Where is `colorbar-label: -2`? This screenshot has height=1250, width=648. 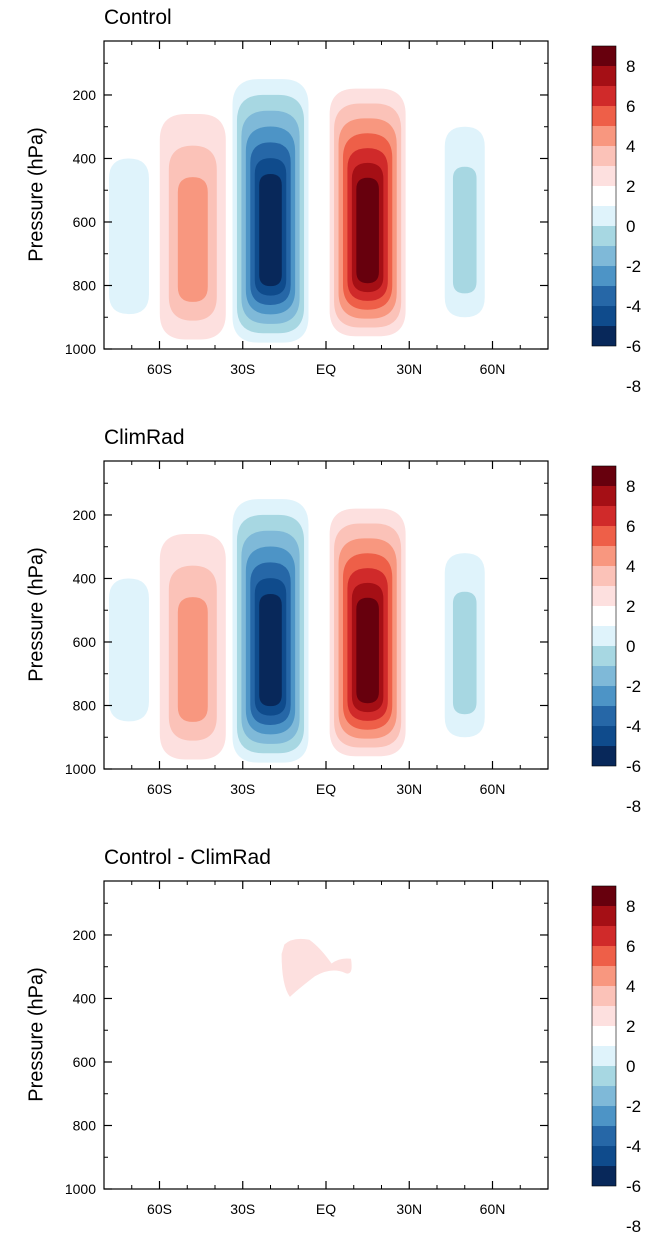 colorbar-label: -2 is located at coordinates (633, 266).